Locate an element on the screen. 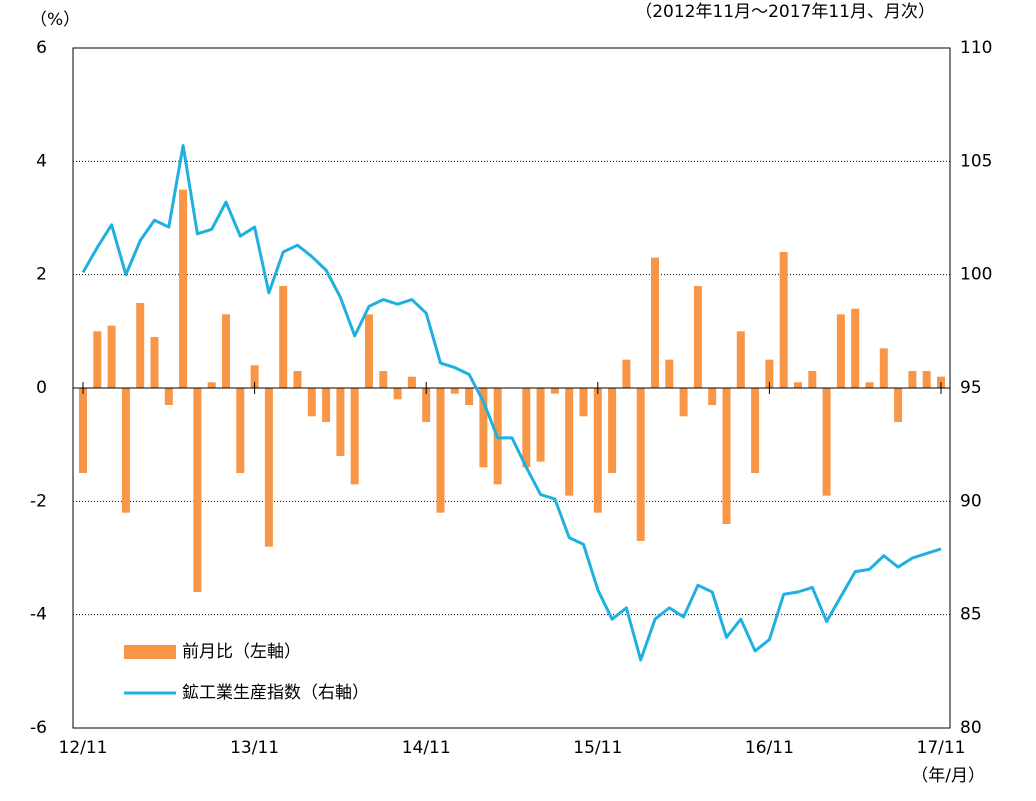 The width and height of the screenshot is (1036, 801). y2-tick-label: 85 is located at coordinates (971, 615).